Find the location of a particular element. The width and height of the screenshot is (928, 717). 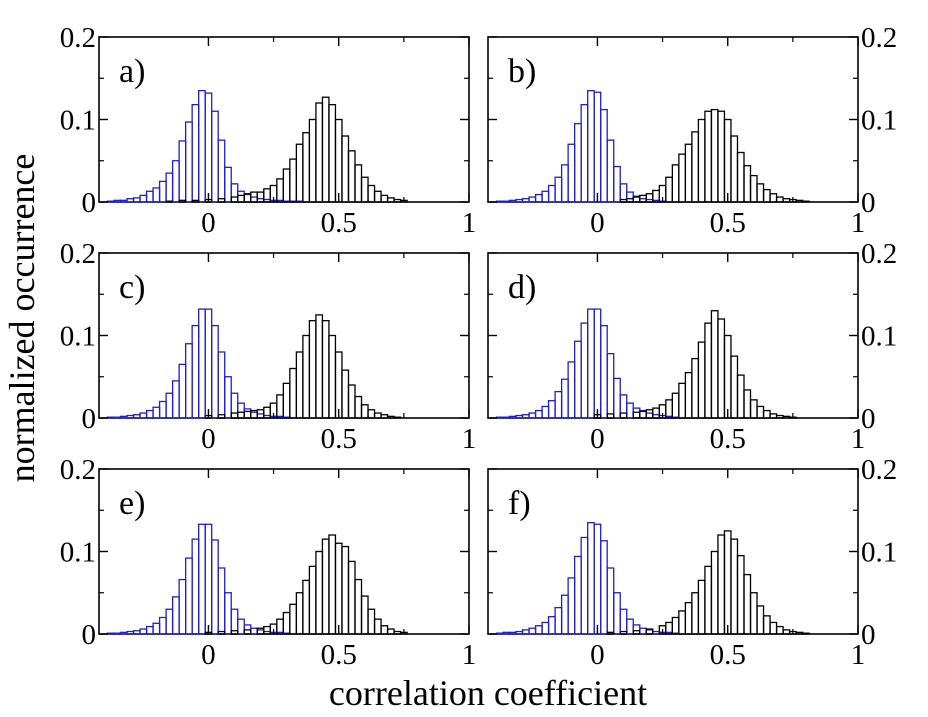

panel-f: 0 0.5 100.10.2f) is located at coordinates (692, 562).